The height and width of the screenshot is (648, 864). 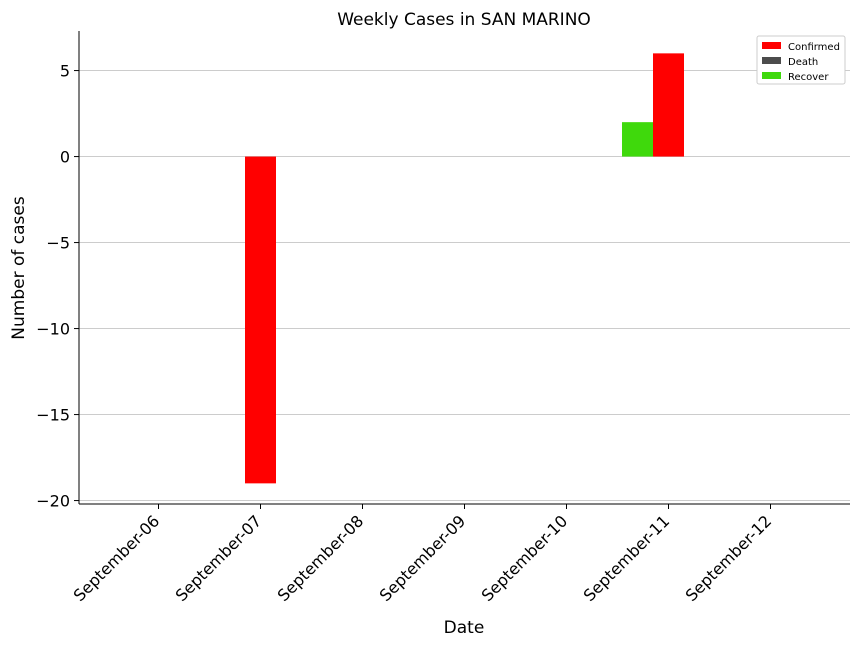 I want to click on x-tick-label: September-10, so click(x=525, y=558).